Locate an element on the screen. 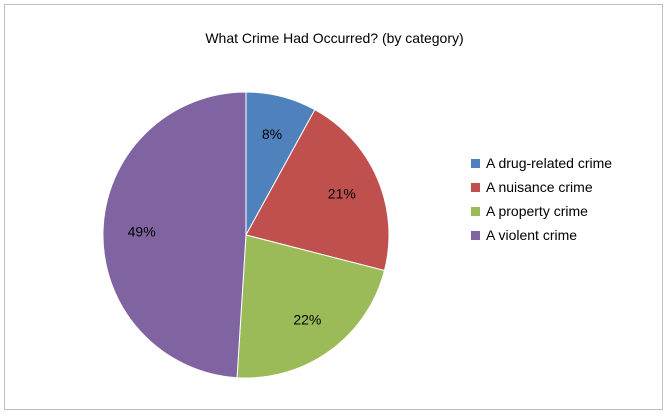 Image resolution: width=669 pixels, height=416 pixels. pie-label-property: 22% is located at coordinates (307, 319).